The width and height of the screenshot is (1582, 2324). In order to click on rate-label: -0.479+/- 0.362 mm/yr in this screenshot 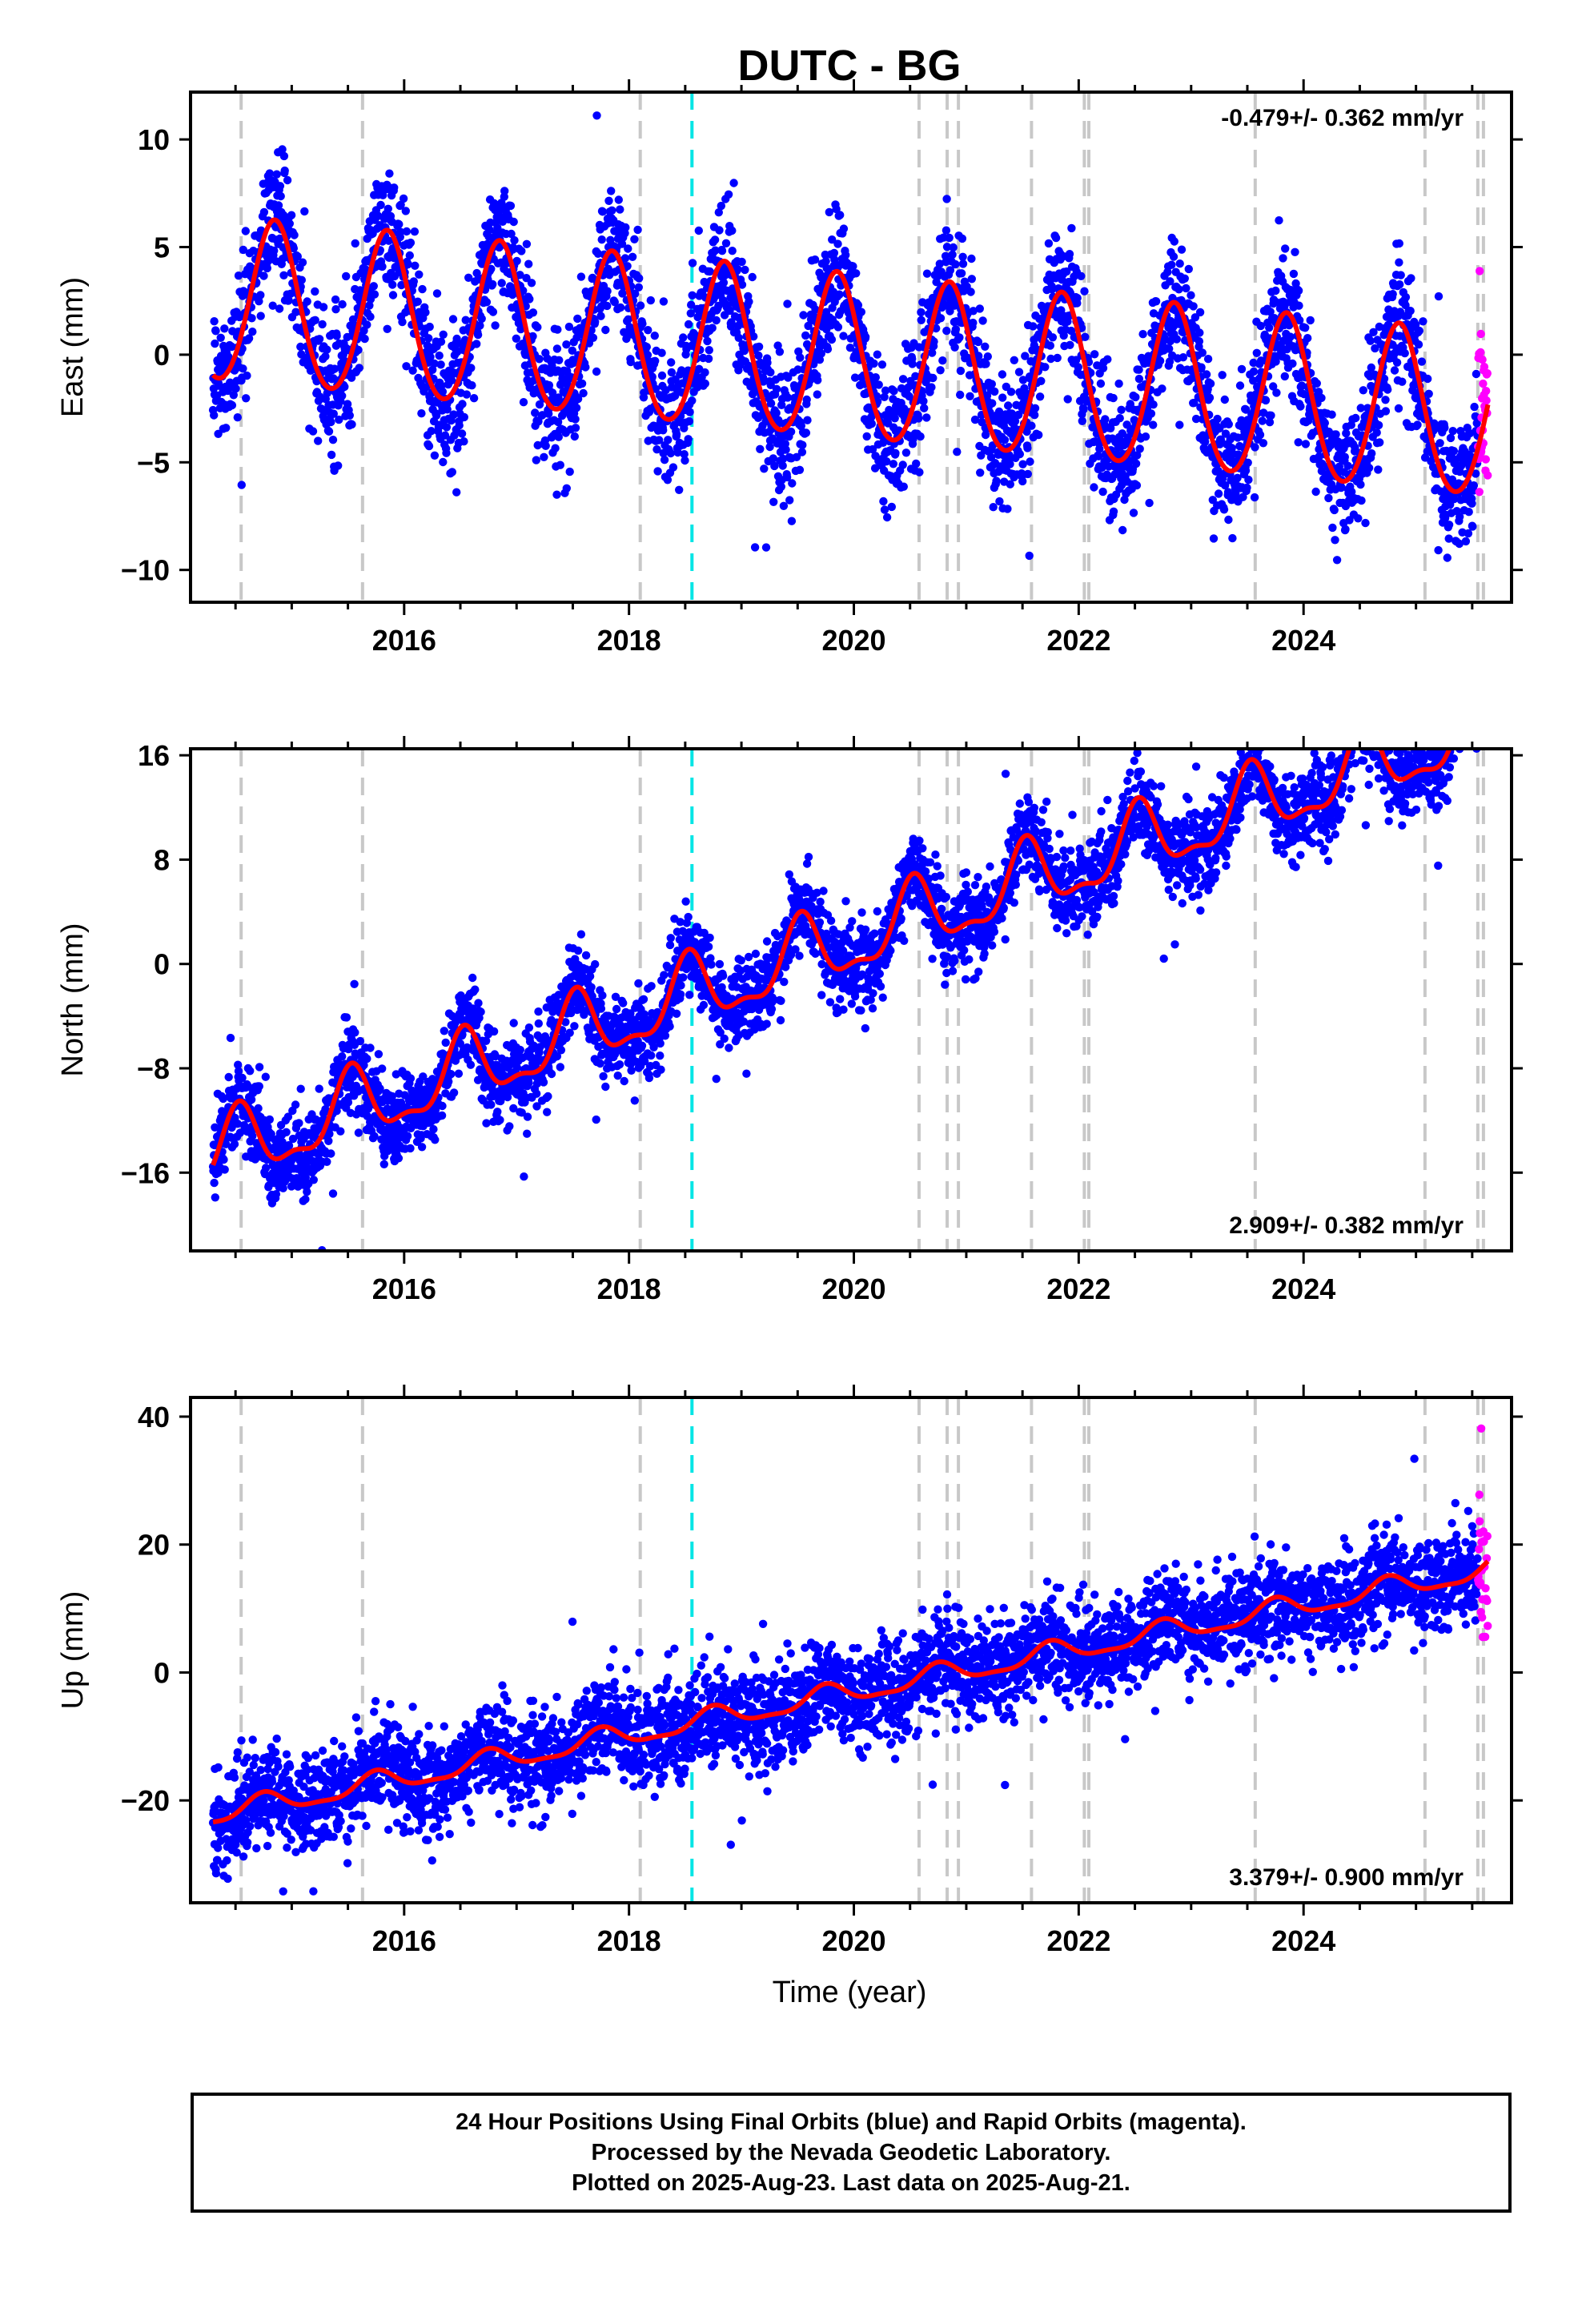, I will do `click(1342, 118)`.